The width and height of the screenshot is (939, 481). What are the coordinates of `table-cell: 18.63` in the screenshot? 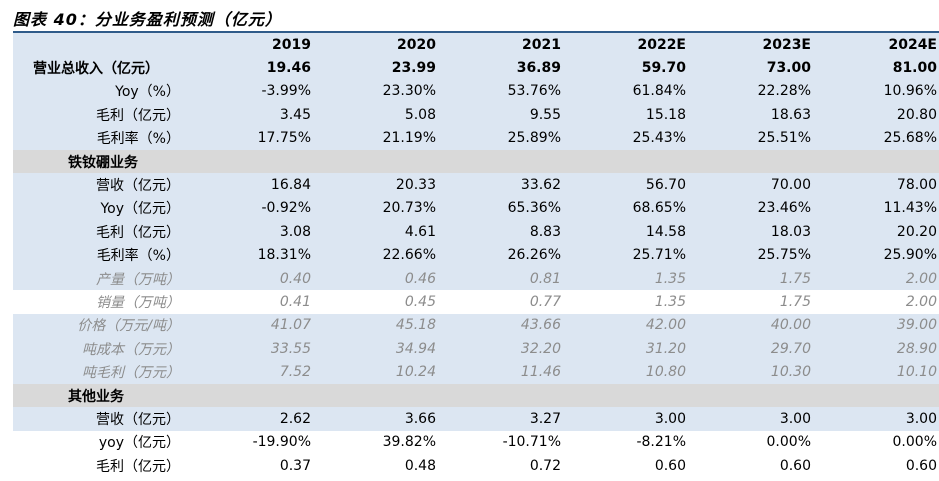 It's located at (750, 115).